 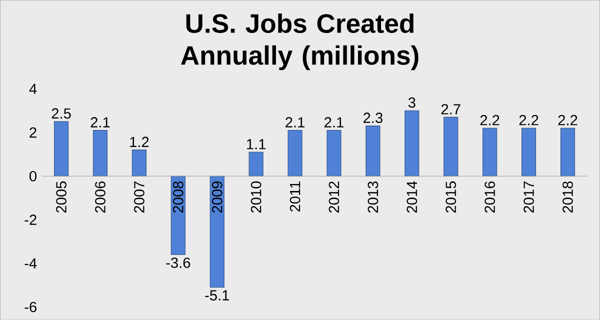 What do you see at coordinates (334, 197) in the screenshot?
I see `x-tick-label: 2012` at bounding box center [334, 197].